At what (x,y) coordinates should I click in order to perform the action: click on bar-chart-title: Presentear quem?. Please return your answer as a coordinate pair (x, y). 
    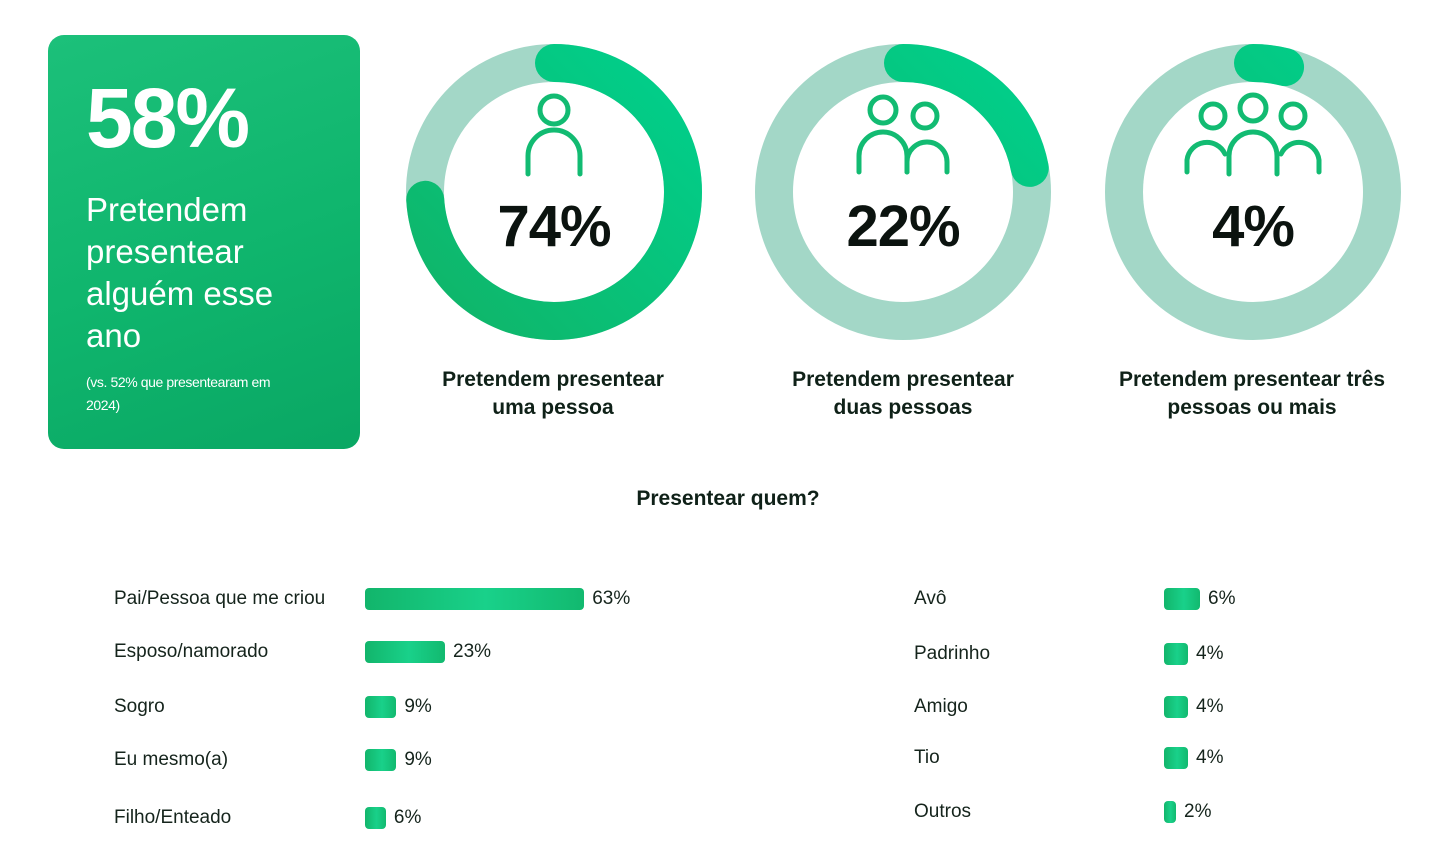
    Looking at the image, I should click on (728, 498).